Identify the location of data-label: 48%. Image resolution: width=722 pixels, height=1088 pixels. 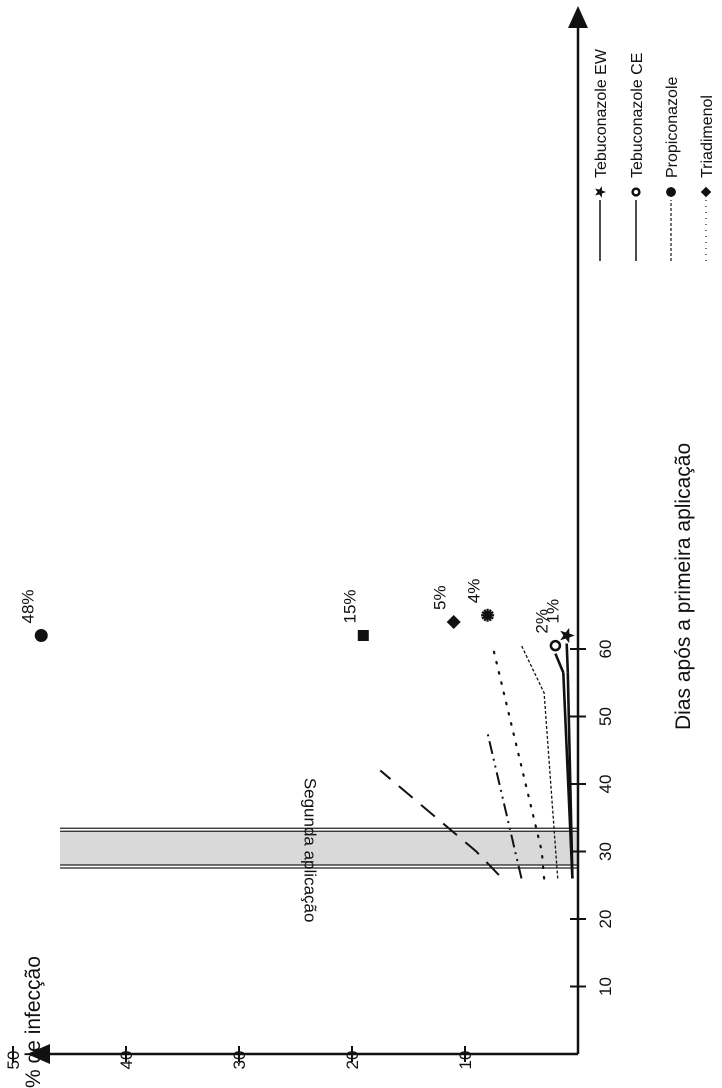
(27, 606).